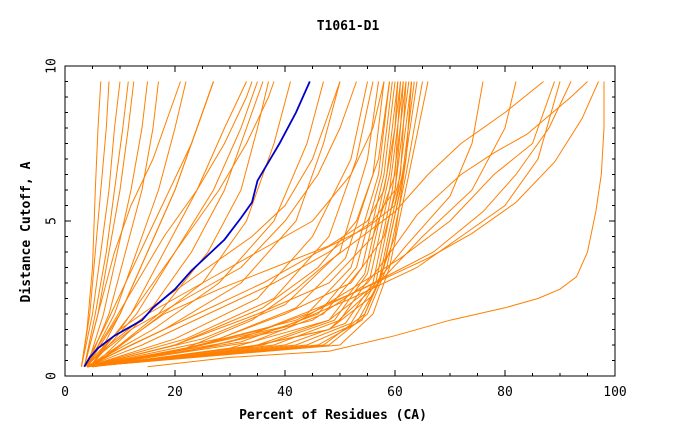 The height and width of the screenshot is (440, 680). Describe the element at coordinates (333, 415) in the screenshot. I see `x-axis-label: Percent of Residues (CA)` at that location.